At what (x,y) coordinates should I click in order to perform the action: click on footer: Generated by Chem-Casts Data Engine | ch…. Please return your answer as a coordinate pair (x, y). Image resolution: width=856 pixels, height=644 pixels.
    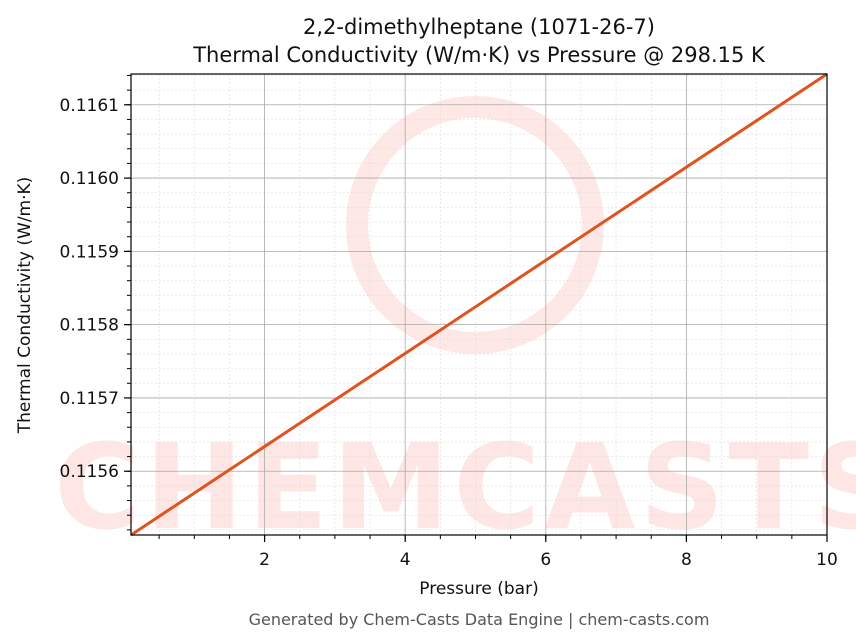
    Looking at the image, I should click on (479, 619).